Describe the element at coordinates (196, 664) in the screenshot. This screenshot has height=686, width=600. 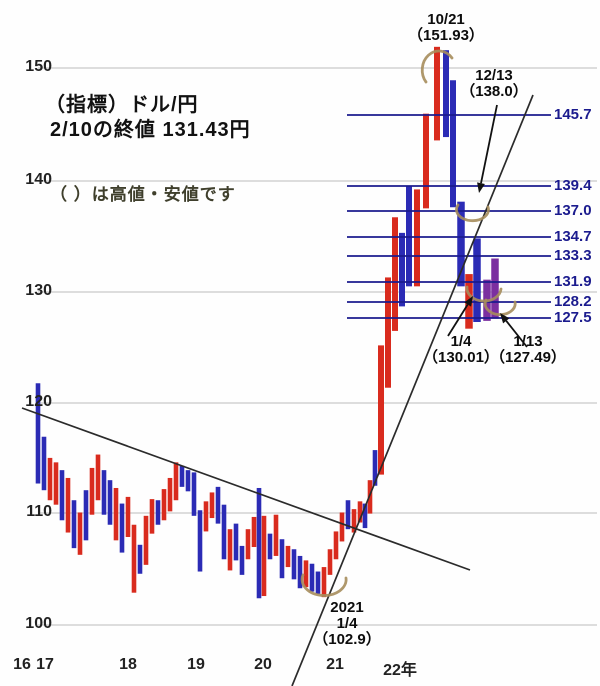
I see `x-tick-19: 19` at that location.